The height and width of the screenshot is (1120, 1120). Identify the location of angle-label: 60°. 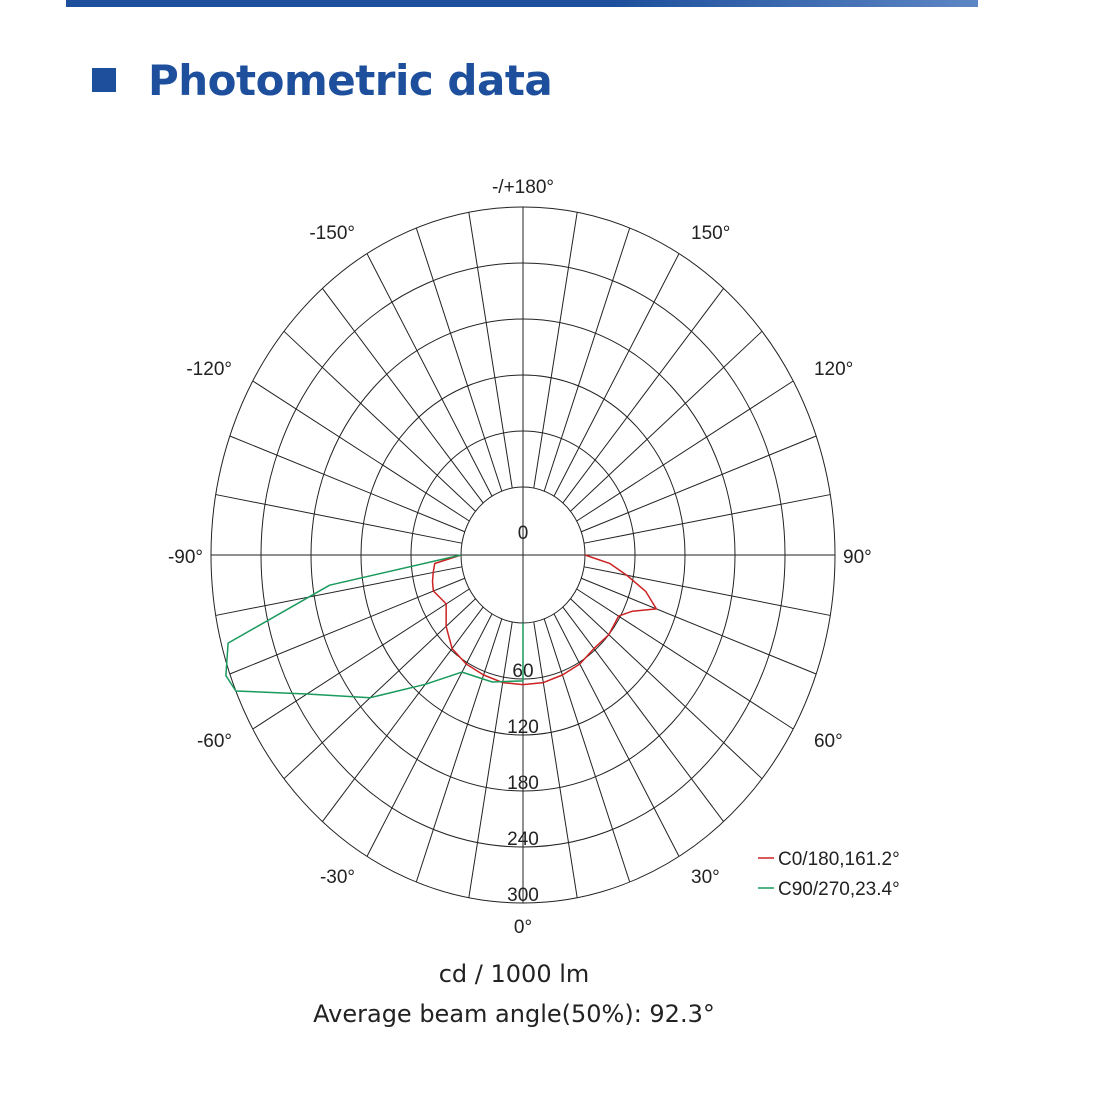
(828, 741).